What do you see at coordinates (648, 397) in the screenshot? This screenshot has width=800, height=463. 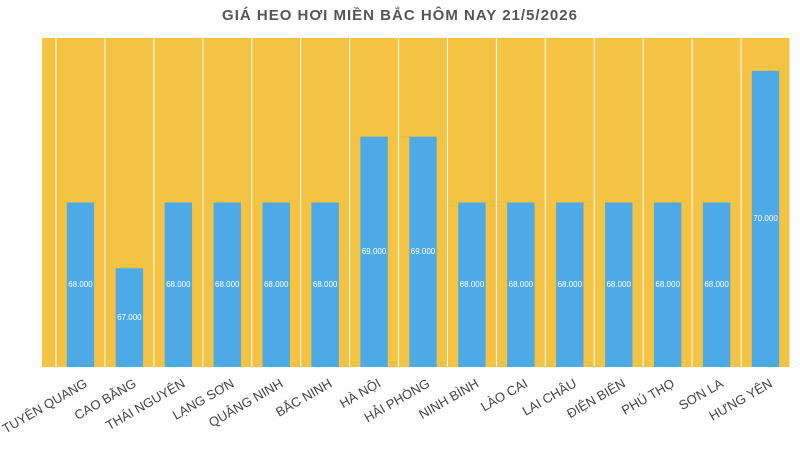 I see `x-tick-label: PHÚ THỌ` at bounding box center [648, 397].